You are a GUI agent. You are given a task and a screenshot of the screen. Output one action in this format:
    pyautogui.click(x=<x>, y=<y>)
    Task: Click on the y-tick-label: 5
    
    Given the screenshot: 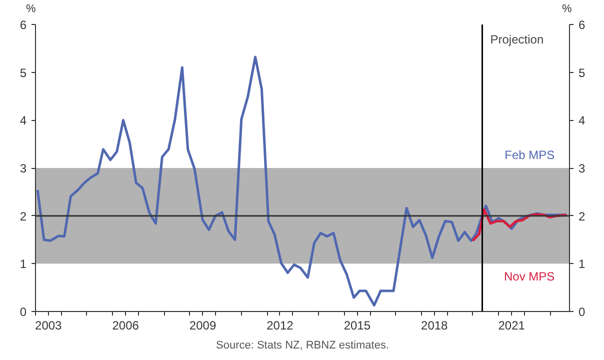 What is the action you would take?
    pyautogui.click(x=23, y=73)
    